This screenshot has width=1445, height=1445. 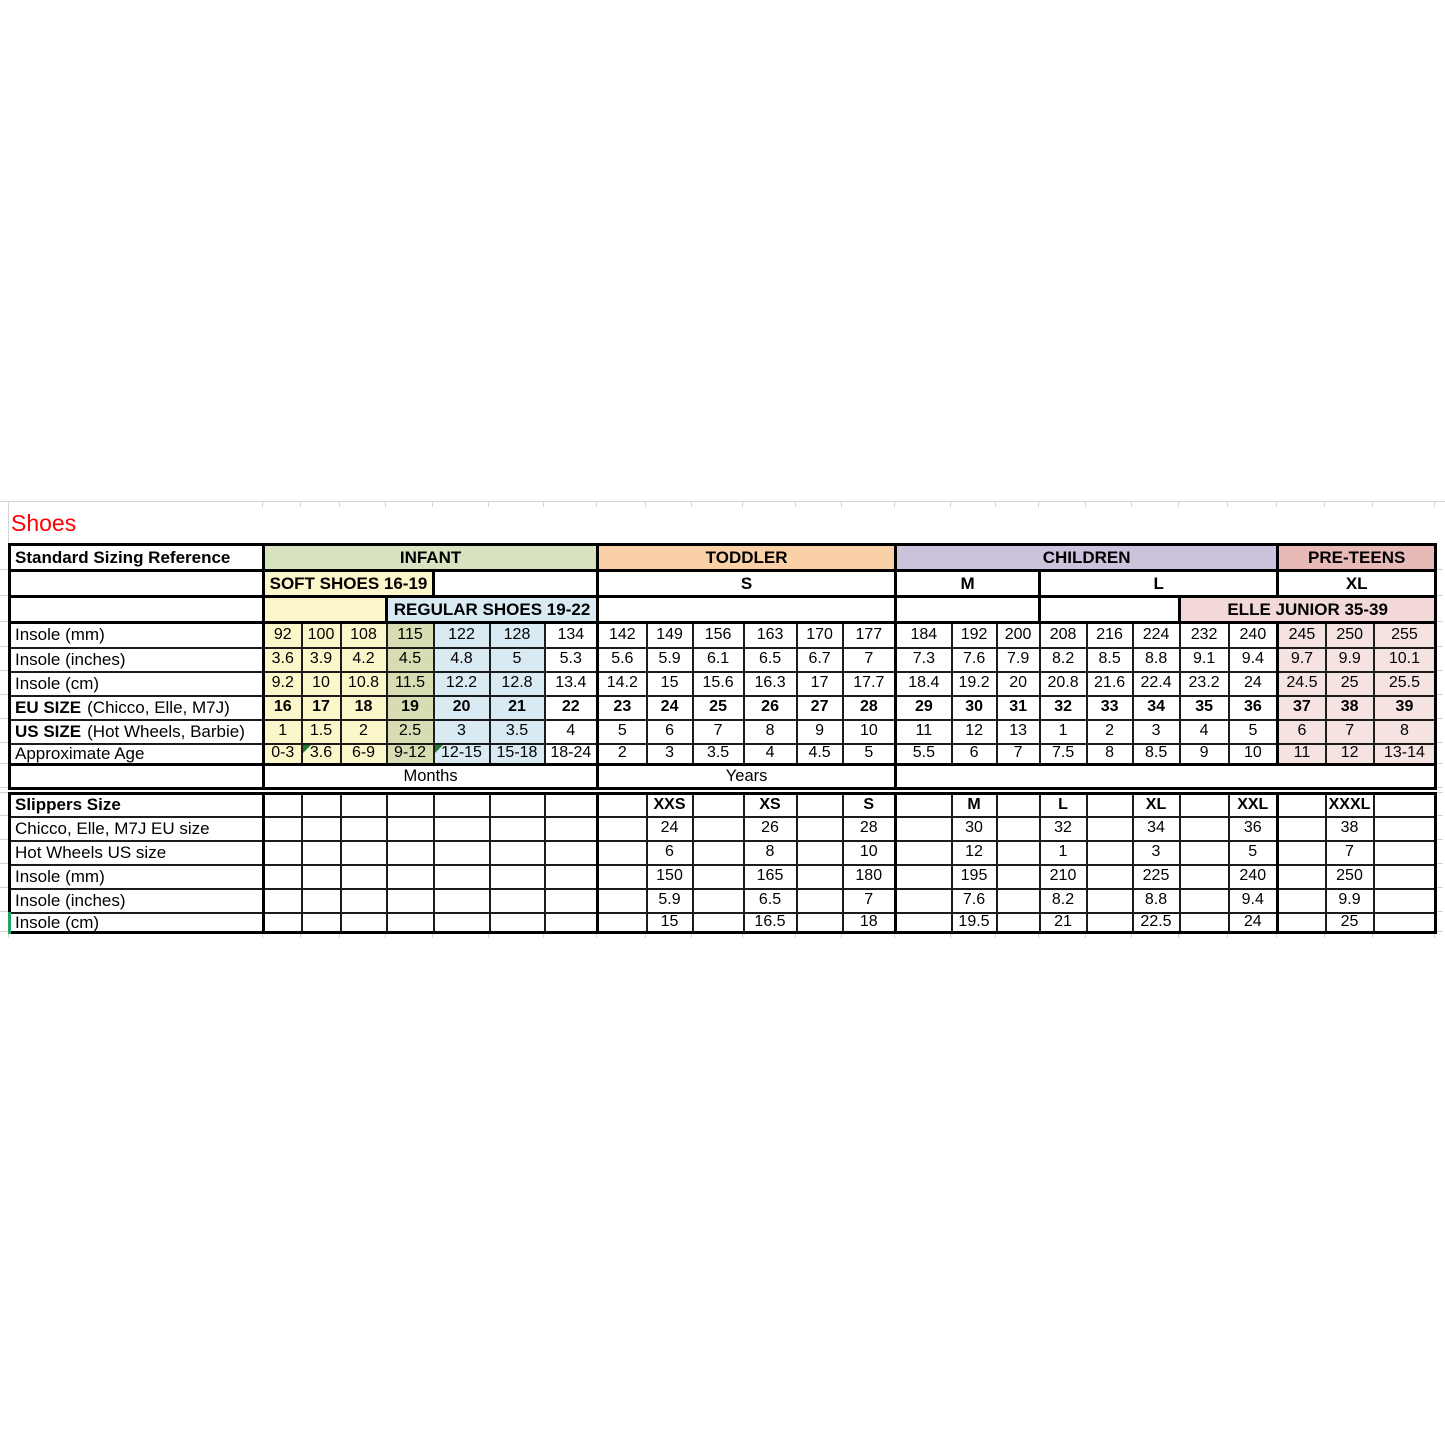 I want to click on size-cell: 210, so click(x=1063, y=876).